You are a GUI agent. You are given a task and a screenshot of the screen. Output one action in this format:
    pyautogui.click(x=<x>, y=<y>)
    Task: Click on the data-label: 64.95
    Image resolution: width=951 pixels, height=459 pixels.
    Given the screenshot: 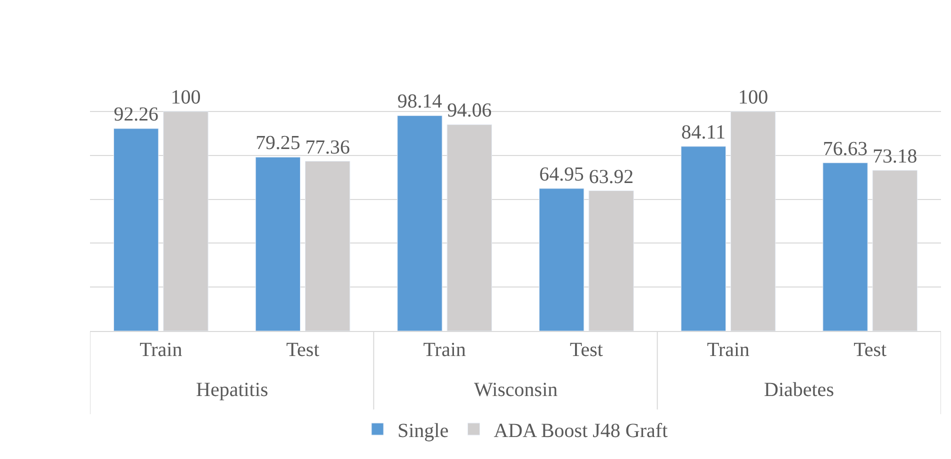 What is the action you would take?
    pyautogui.click(x=561, y=175)
    